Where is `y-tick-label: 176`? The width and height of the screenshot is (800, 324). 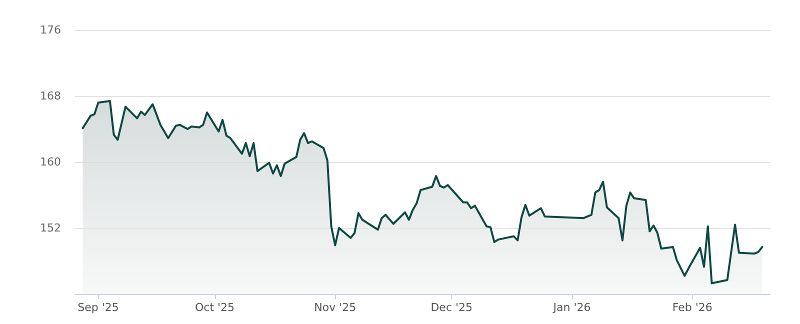 y-tick-label: 176 is located at coordinates (50, 30).